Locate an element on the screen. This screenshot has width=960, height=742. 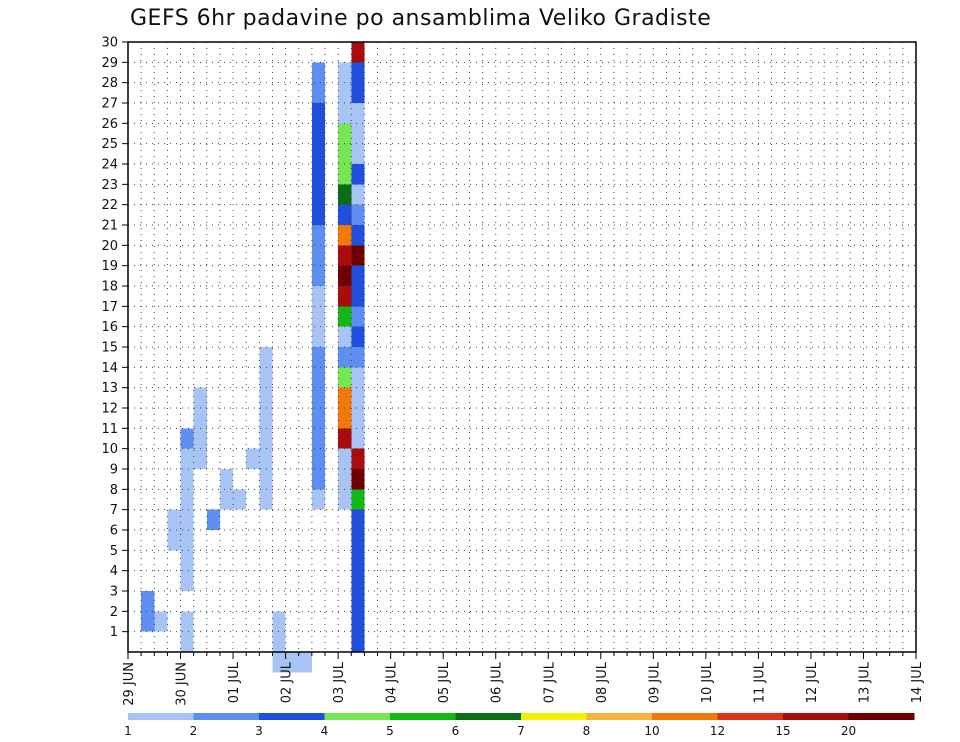
x-tick-label: 08 JUL is located at coordinates (602, 682).